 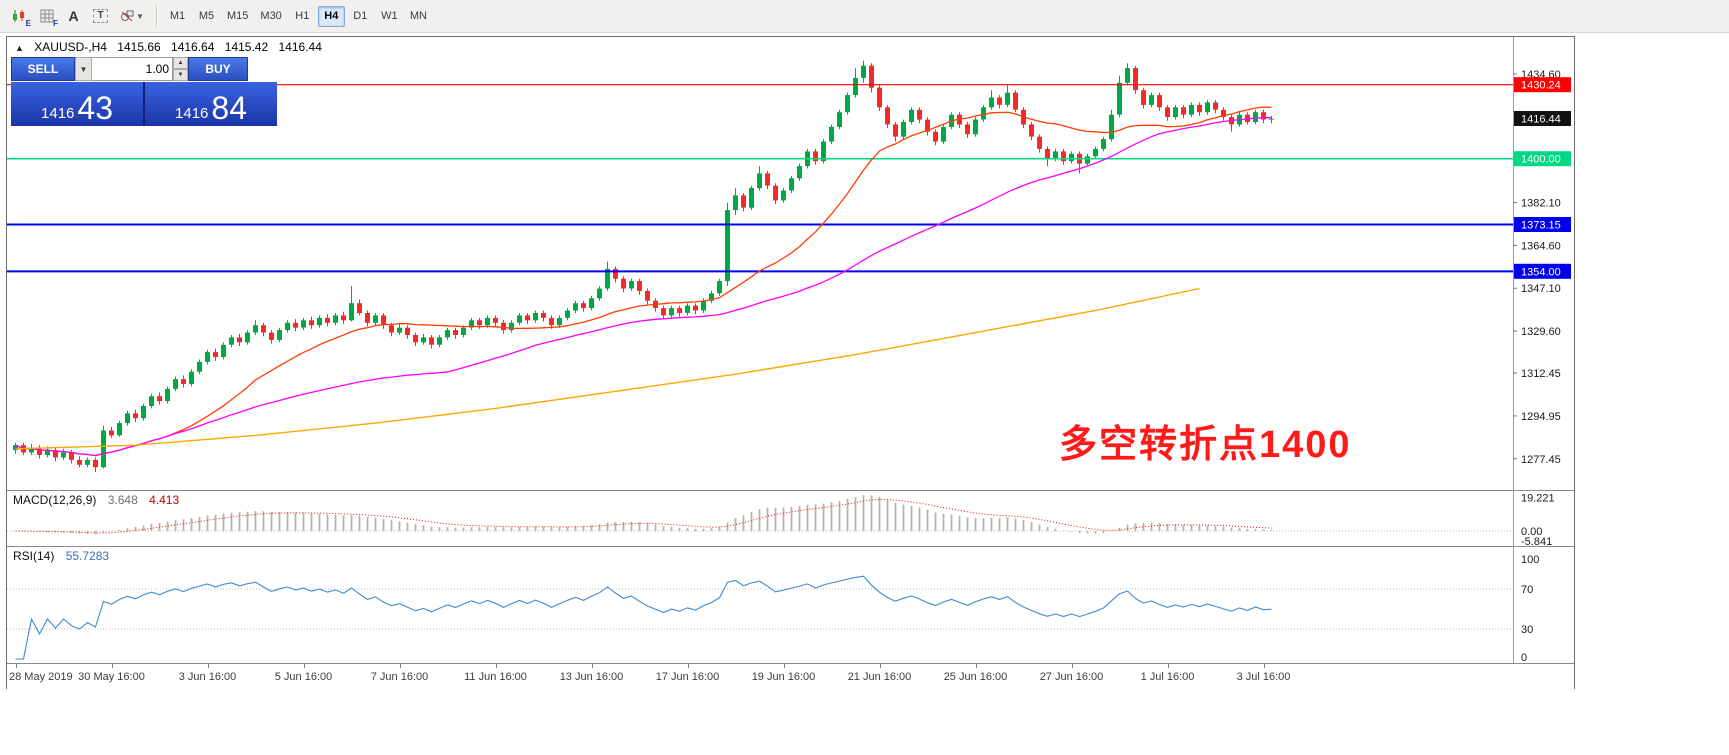 I want to click on sell-price-display: 1416 43, so click(x=77, y=104).